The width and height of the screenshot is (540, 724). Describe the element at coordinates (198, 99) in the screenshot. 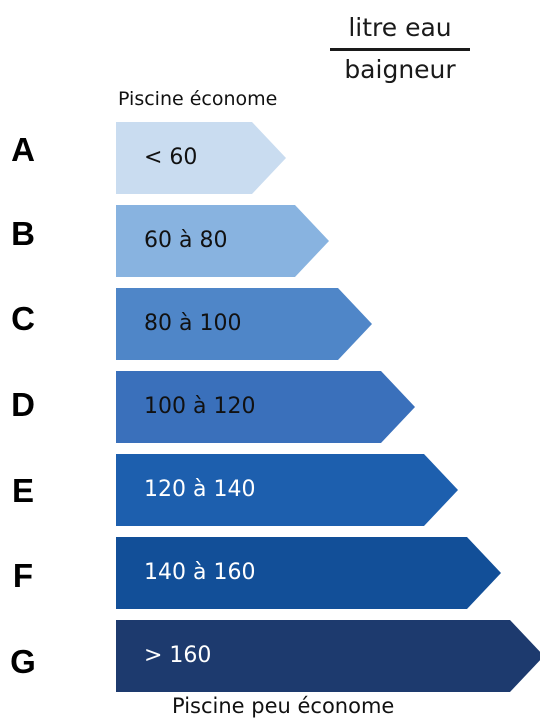

I see `top-caption: Piscine économe` at that location.